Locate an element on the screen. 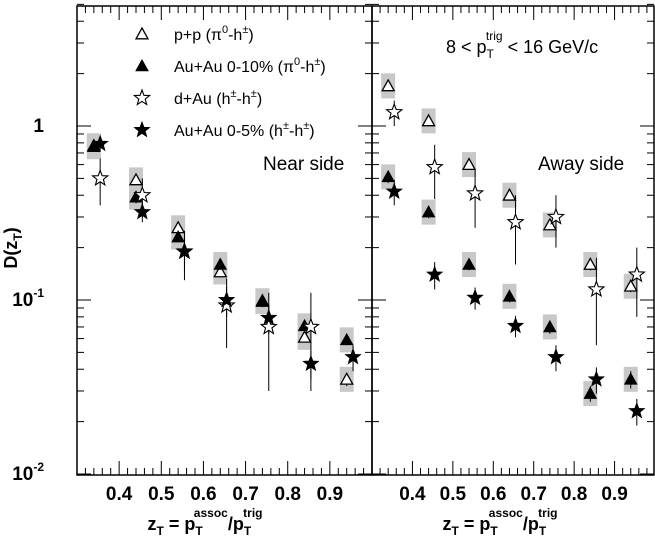 The height and width of the screenshot is (545, 655). x-axis-title-left: zT = pTassoc/pTtrig is located at coordinates (204, 522).